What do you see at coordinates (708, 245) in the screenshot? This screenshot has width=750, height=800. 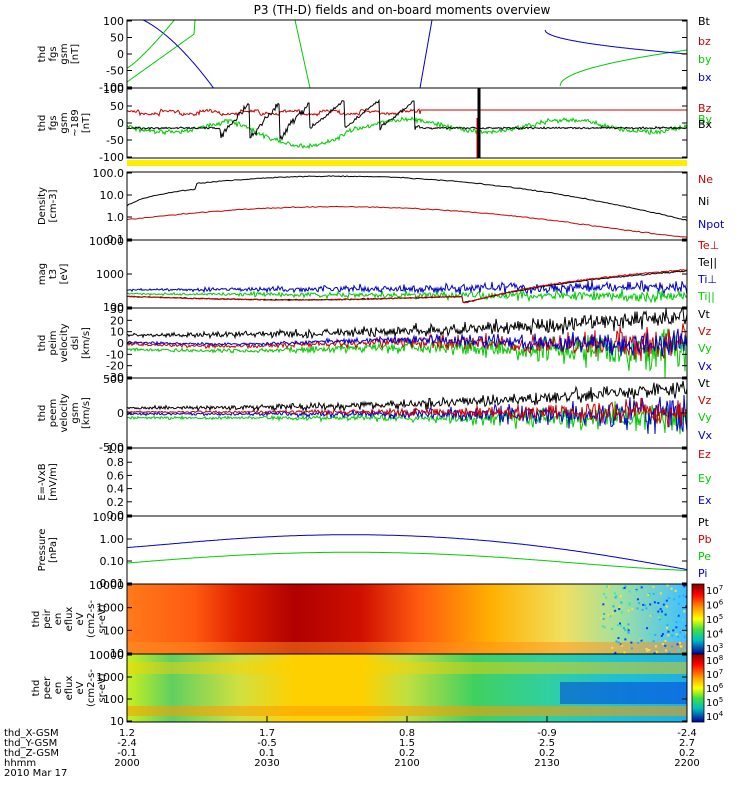 I see `legend-te: Te⊥` at bounding box center [708, 245].